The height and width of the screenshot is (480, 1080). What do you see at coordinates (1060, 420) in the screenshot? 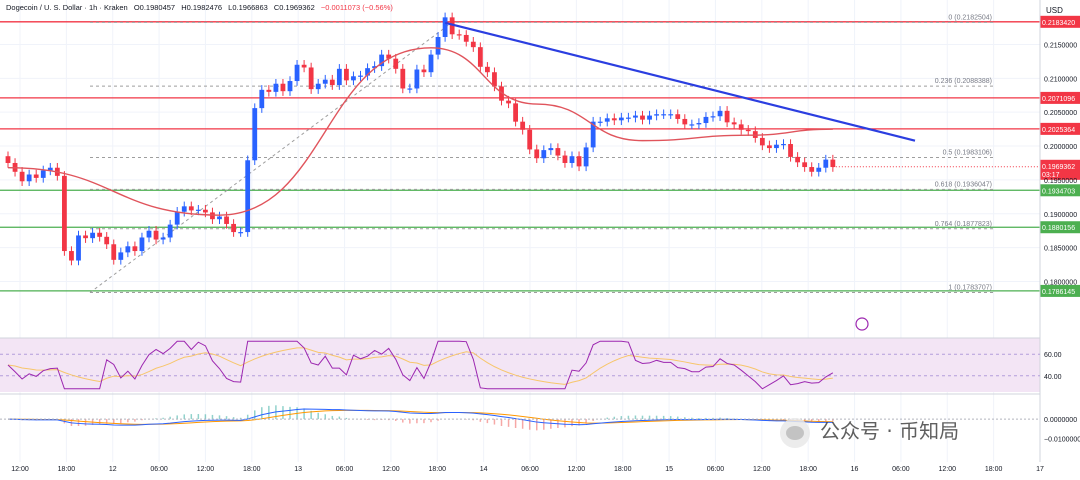
I see `macd-level-label: 0.0000000` at bounding box center [1060, 420].